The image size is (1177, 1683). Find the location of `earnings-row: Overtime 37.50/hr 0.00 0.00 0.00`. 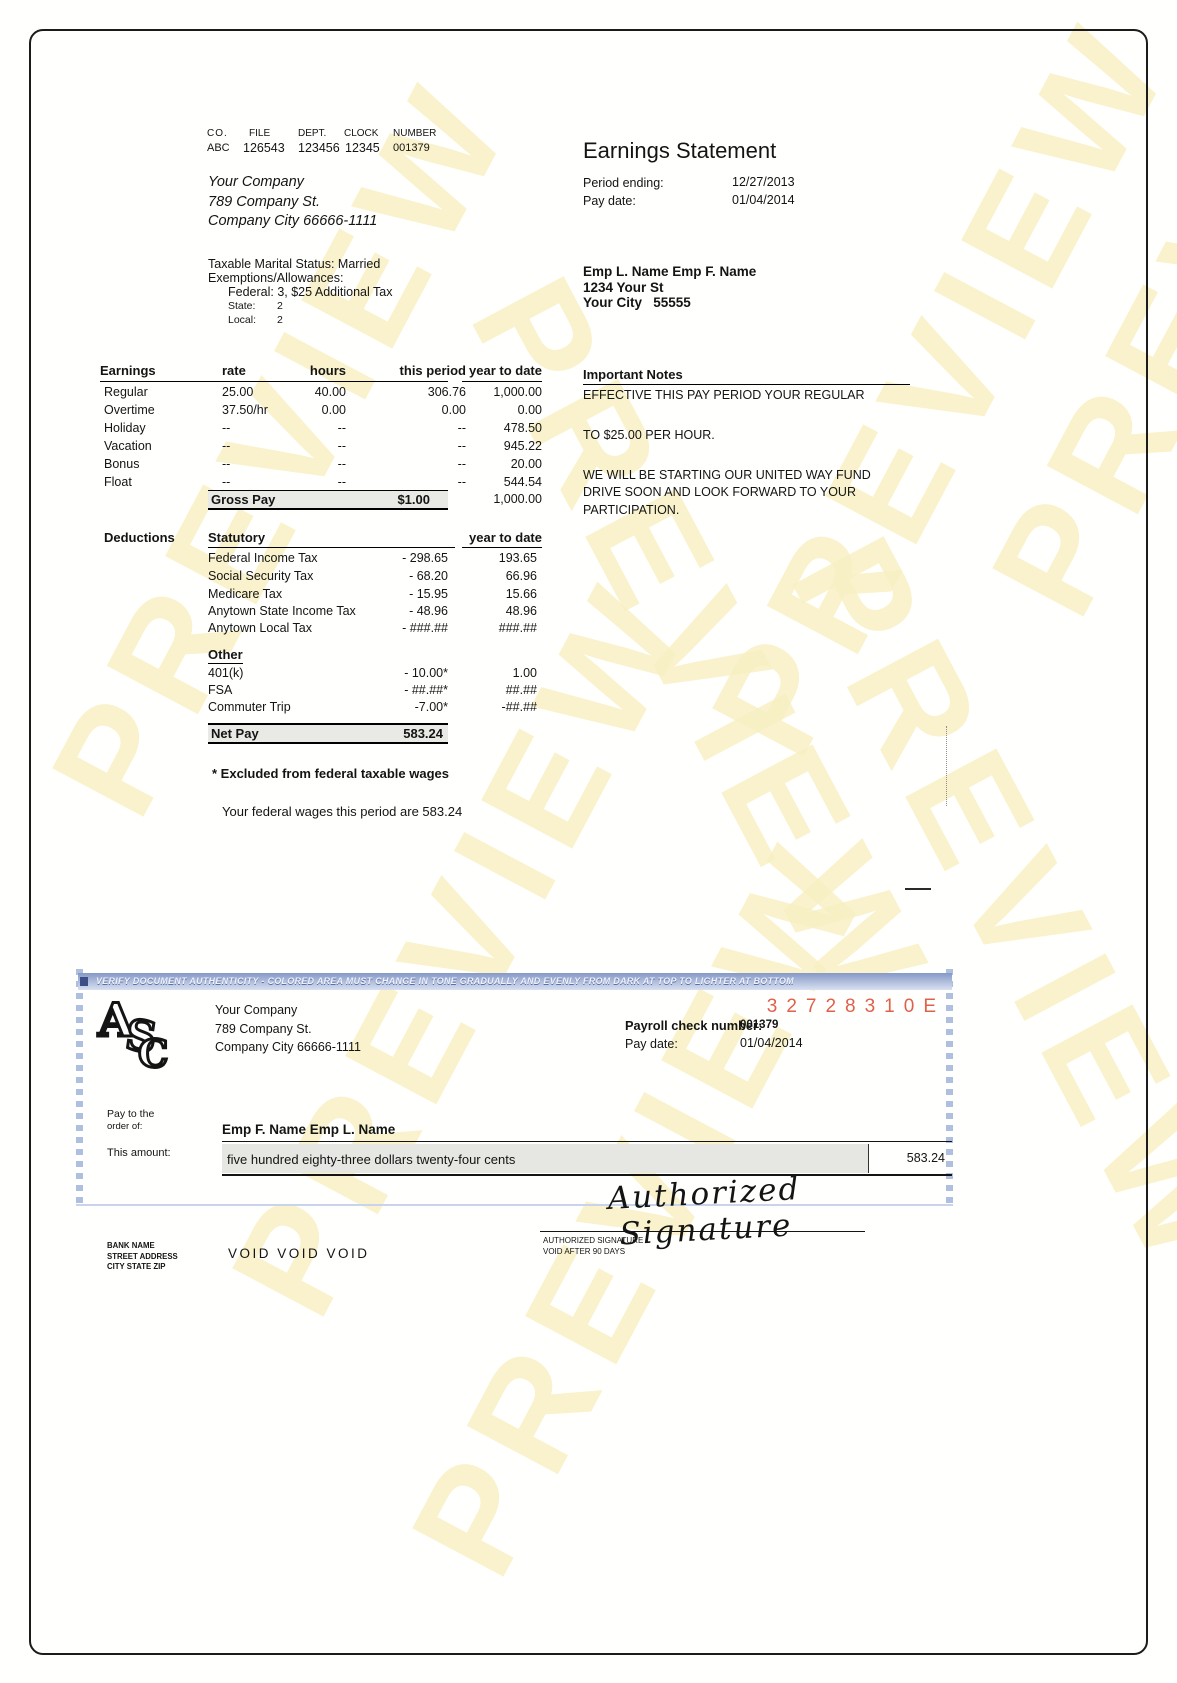

earnings-row: Overtime 37.50/hr 0.00 0.00 0.00 is located at coordinates (322, 411).